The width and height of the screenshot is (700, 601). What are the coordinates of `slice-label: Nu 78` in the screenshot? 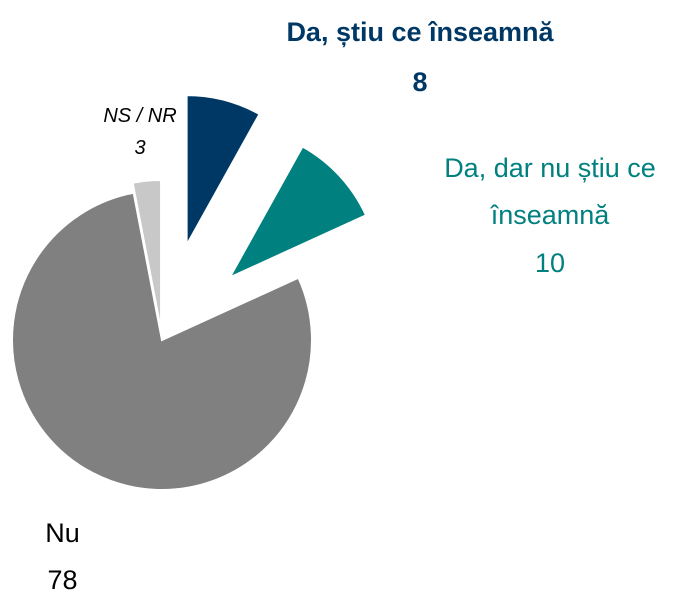 It's located at (62, 555).